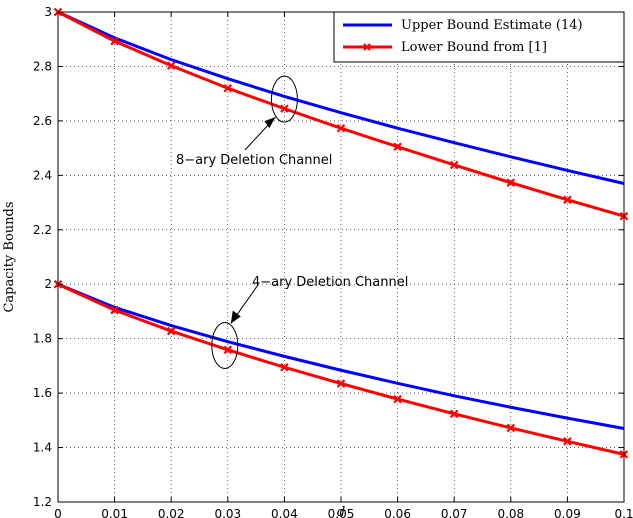 The height and width of the screenshot is (518, 633). I want to click on annotation-ellipse-4ary, so click(225, 345).